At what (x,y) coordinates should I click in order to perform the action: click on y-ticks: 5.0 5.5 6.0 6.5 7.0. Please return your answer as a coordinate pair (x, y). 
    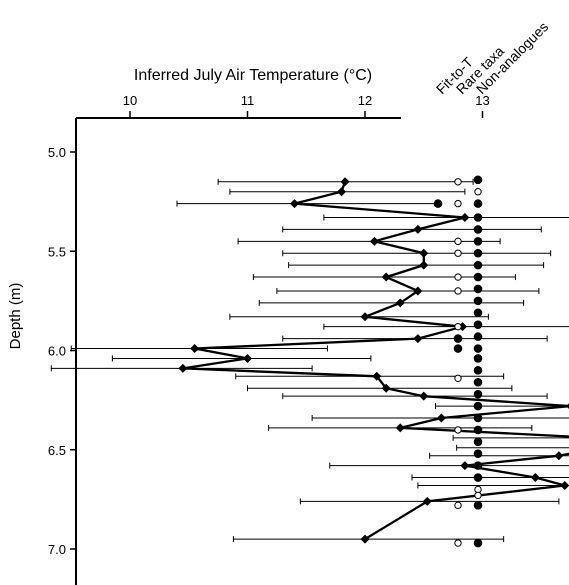
    Looking at the image, I should click on (62, 351).